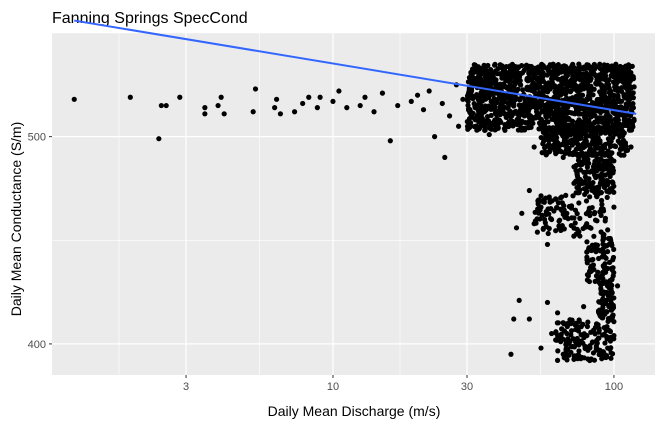 The width and height of the screenshot is (663, 426). What do you see at coordinates (333, 387) in the screenshot?
I see `x-tick-label: 10` at bounding box center [333, 387].